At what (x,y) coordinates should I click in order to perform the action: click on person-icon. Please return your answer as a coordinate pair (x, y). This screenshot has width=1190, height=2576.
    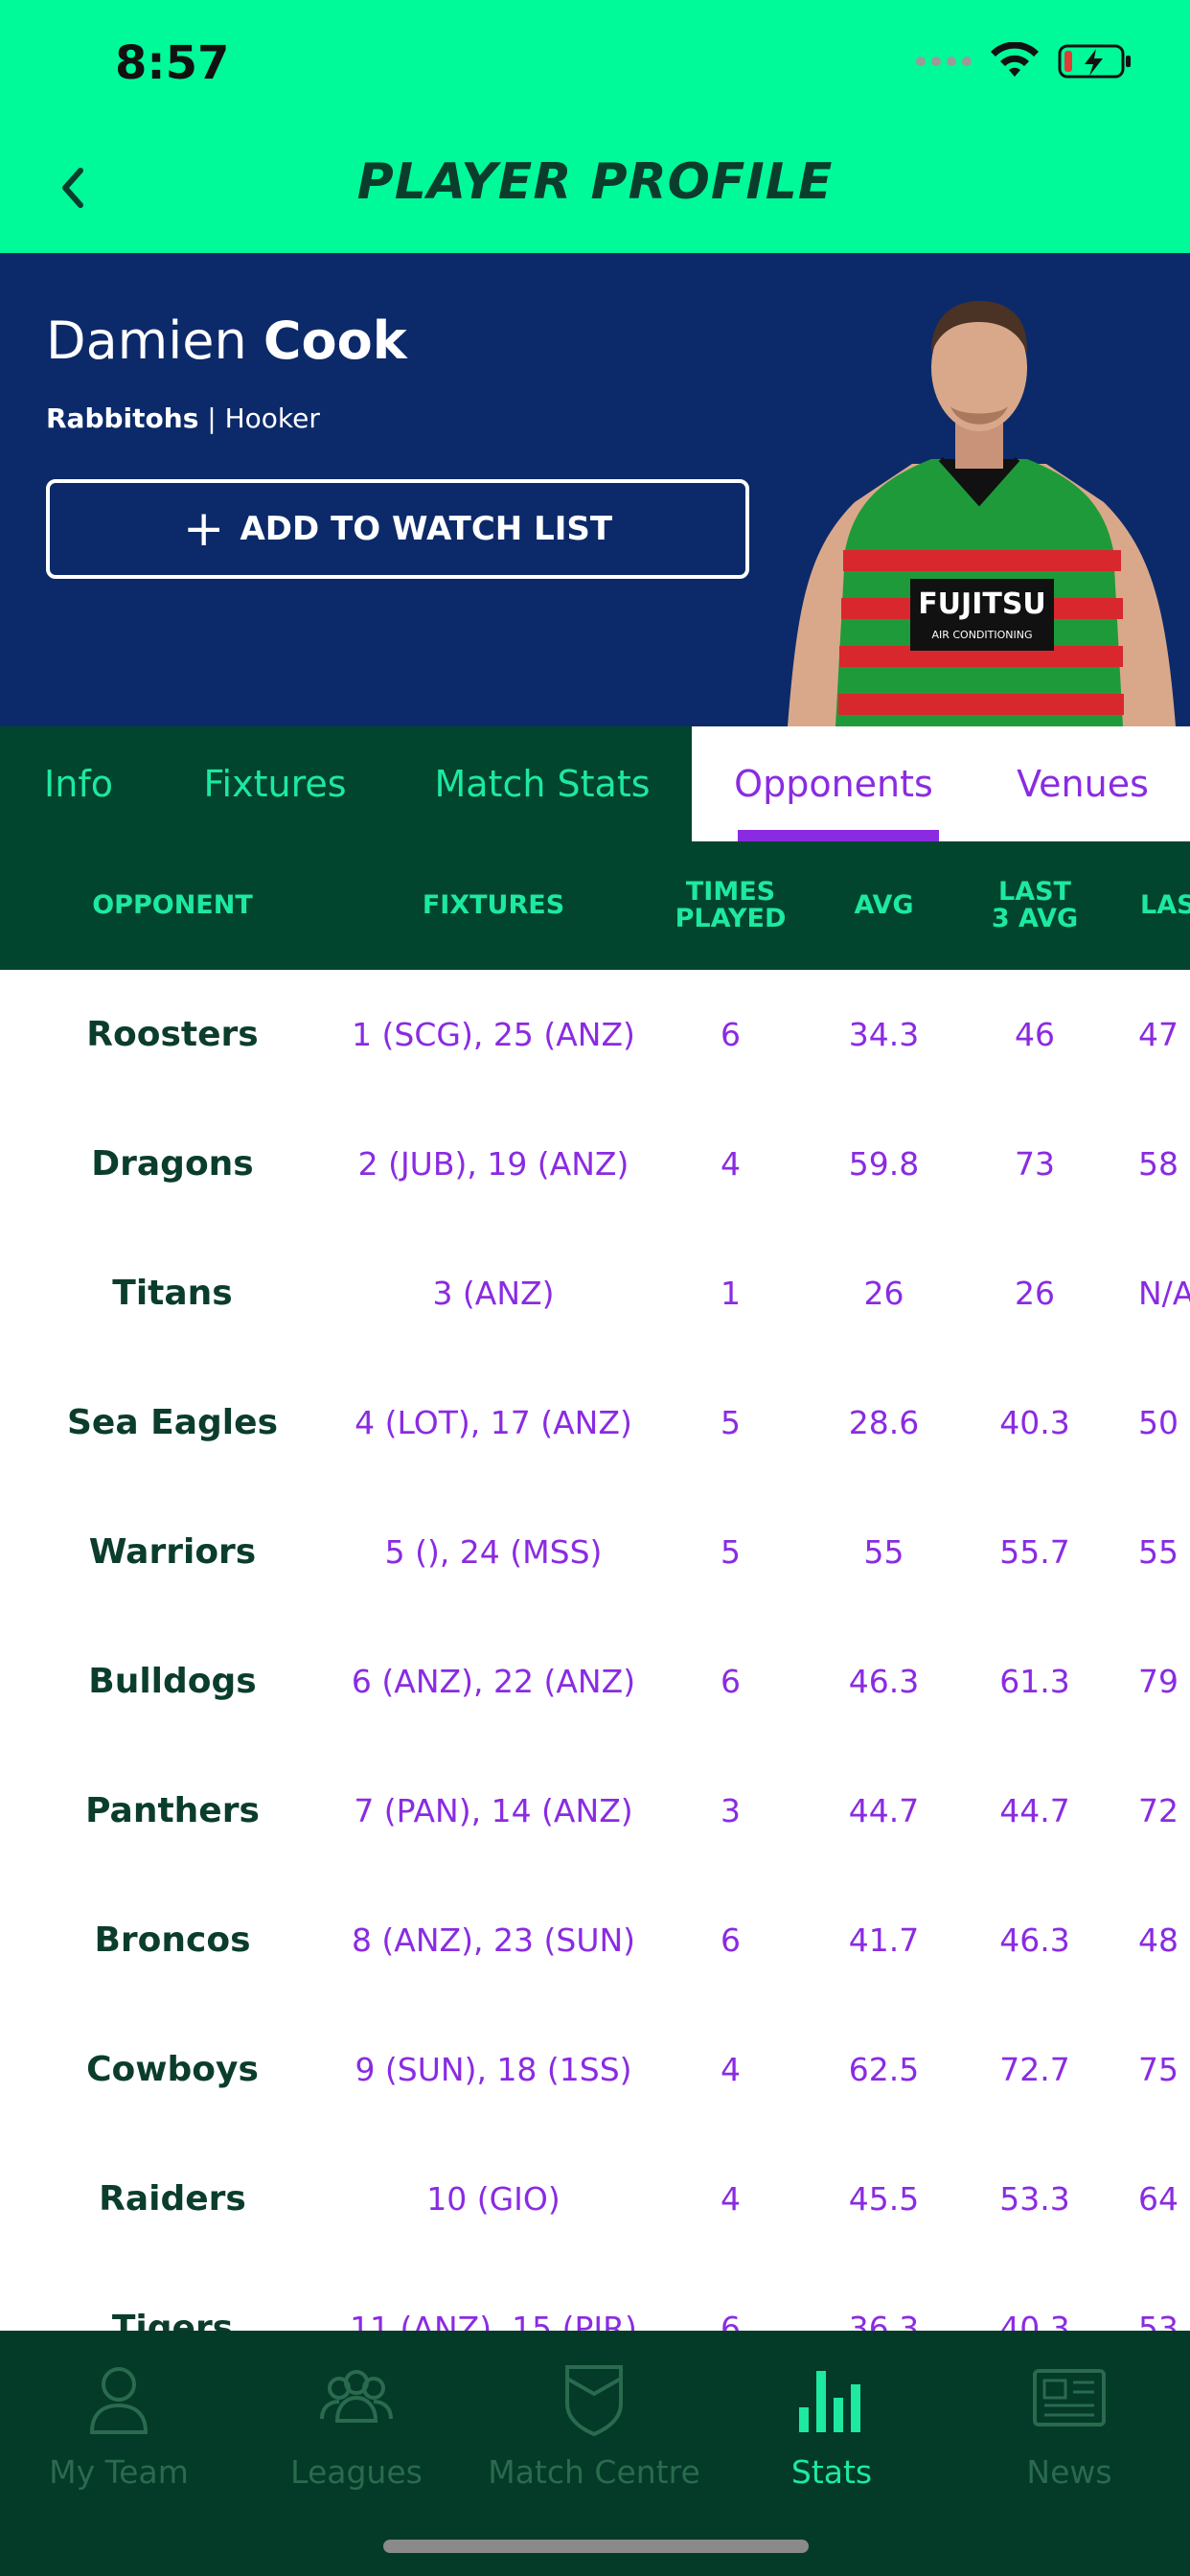
    Looking at the image, I should click on (119, 2400).